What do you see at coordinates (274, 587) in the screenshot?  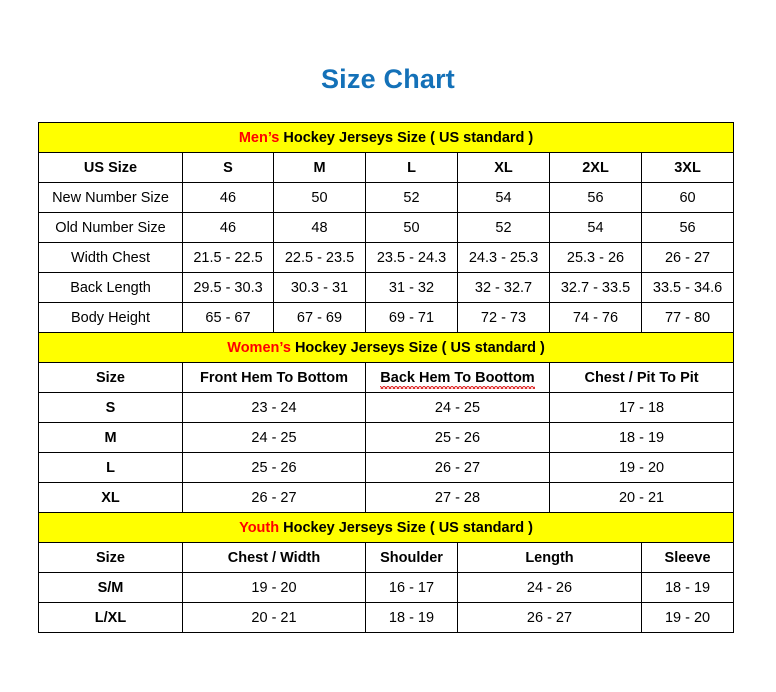 I see `cell-youth-0-0: 19 - 20` at bounding box center [274, 587].